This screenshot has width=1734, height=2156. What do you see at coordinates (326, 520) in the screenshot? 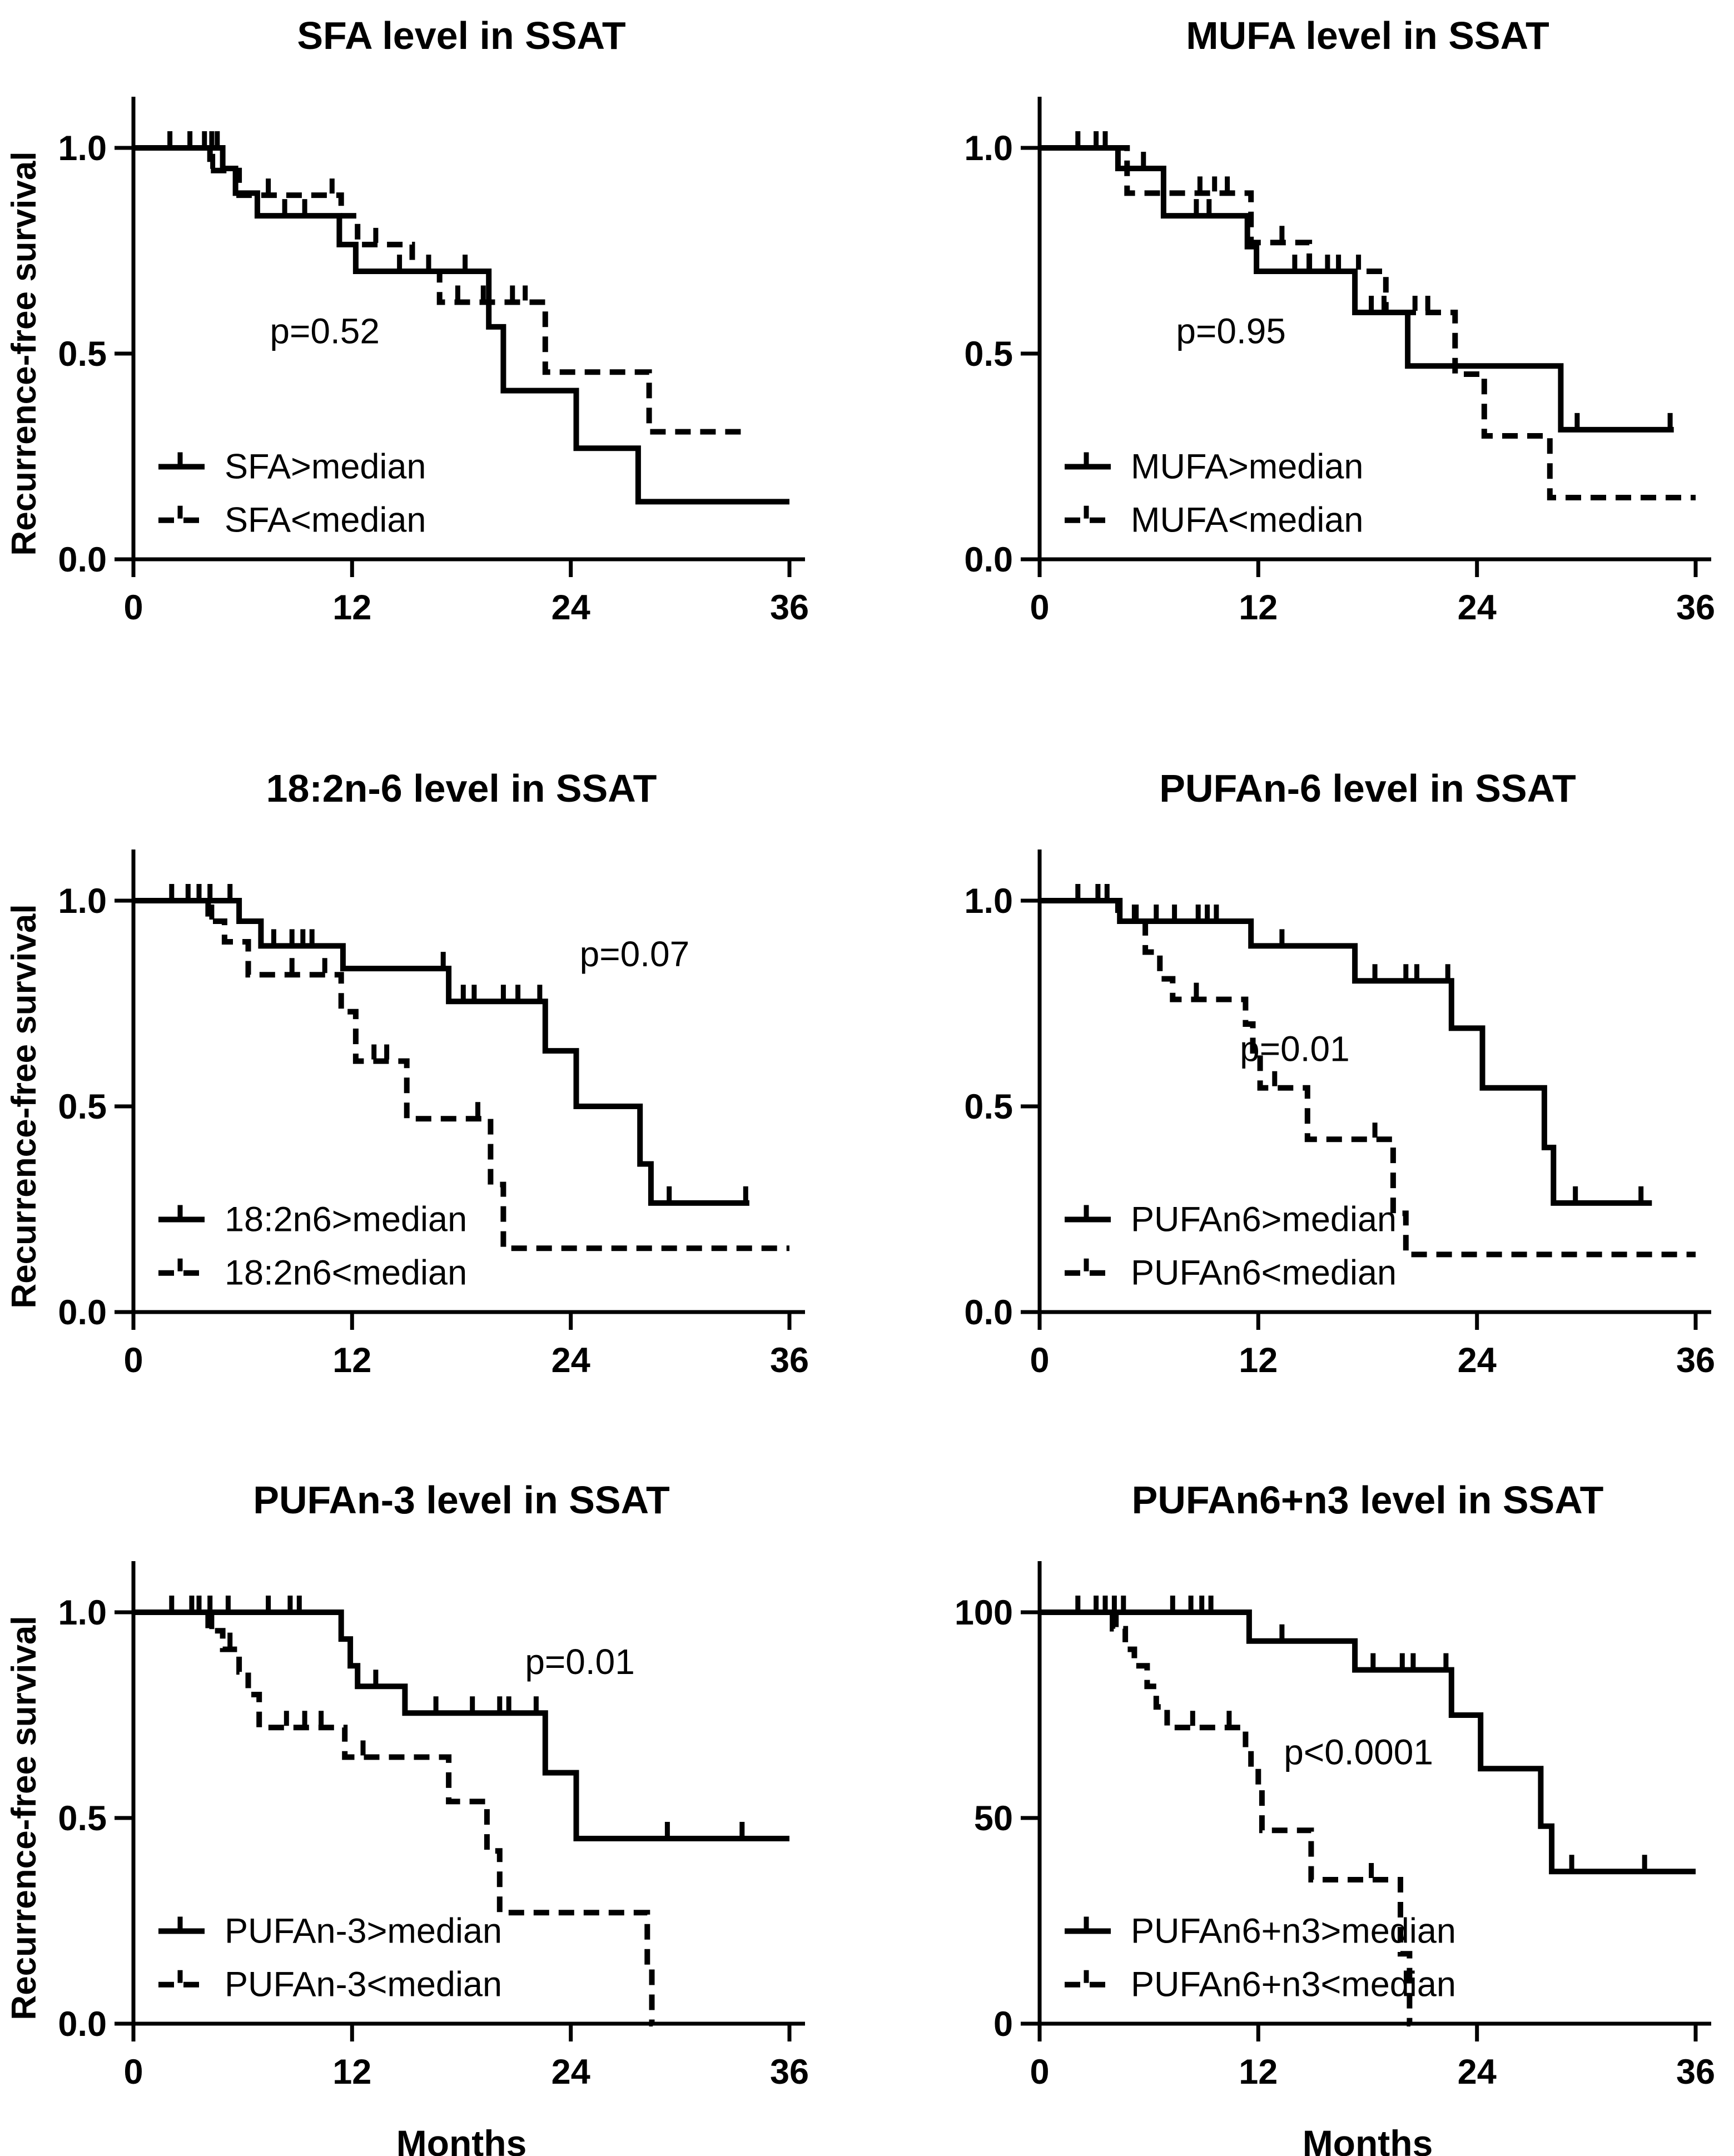
I see `legend-label: SFA<median` at bounding box center [326, 520].